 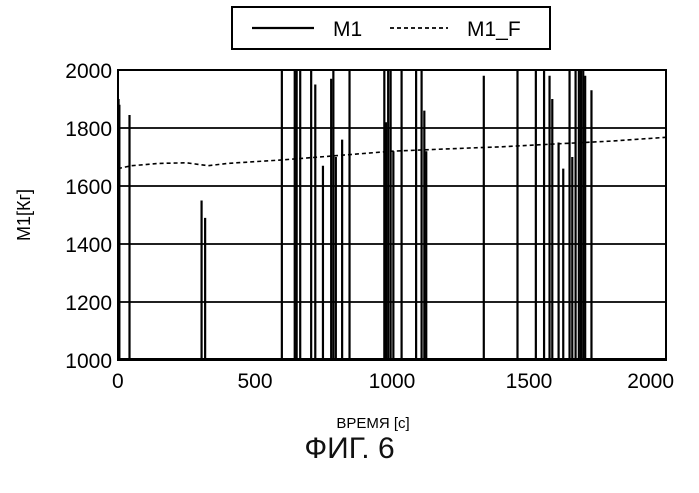 What do you see at coordinates (88, 216) in the screenshot?
I see `y-axis-ticks: 1000 1200 1400 1600 1800 2000` at bounding box center [88, 216].